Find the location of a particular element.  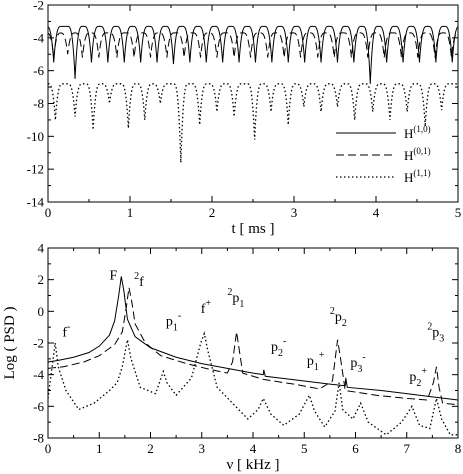

mode-label: p2- is located at coordinates (278, 347).